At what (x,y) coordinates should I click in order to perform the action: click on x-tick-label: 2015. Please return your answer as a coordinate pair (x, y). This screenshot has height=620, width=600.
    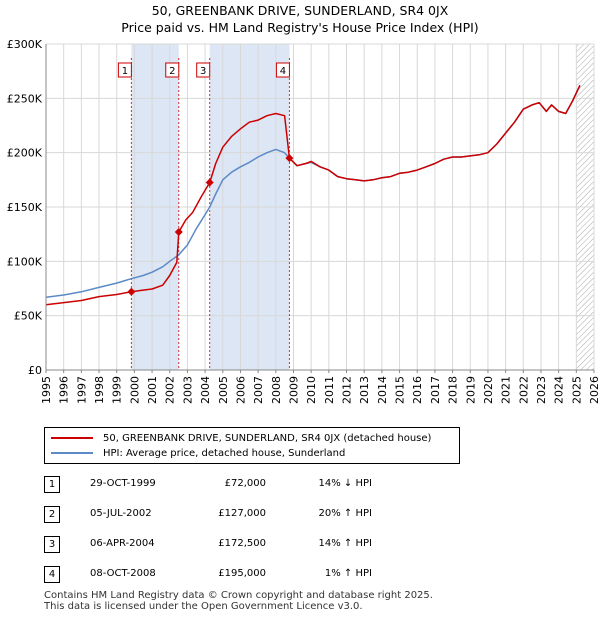
    Looking at the image, I should click on (400, 390).